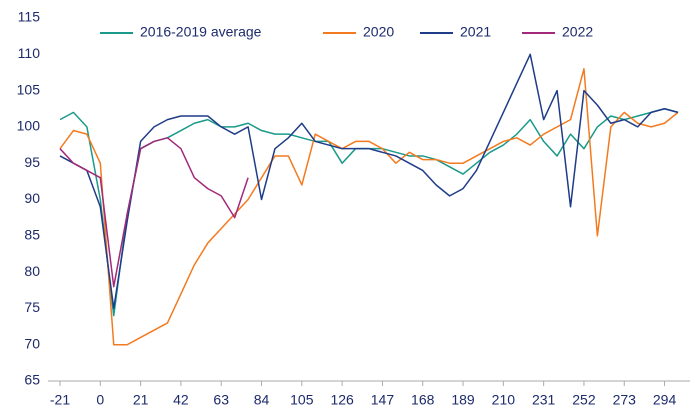  What do you see at coordinates (584, 400) in the screenshot?
I see `x-tick-label: 252` at bounding box center [584, 400].